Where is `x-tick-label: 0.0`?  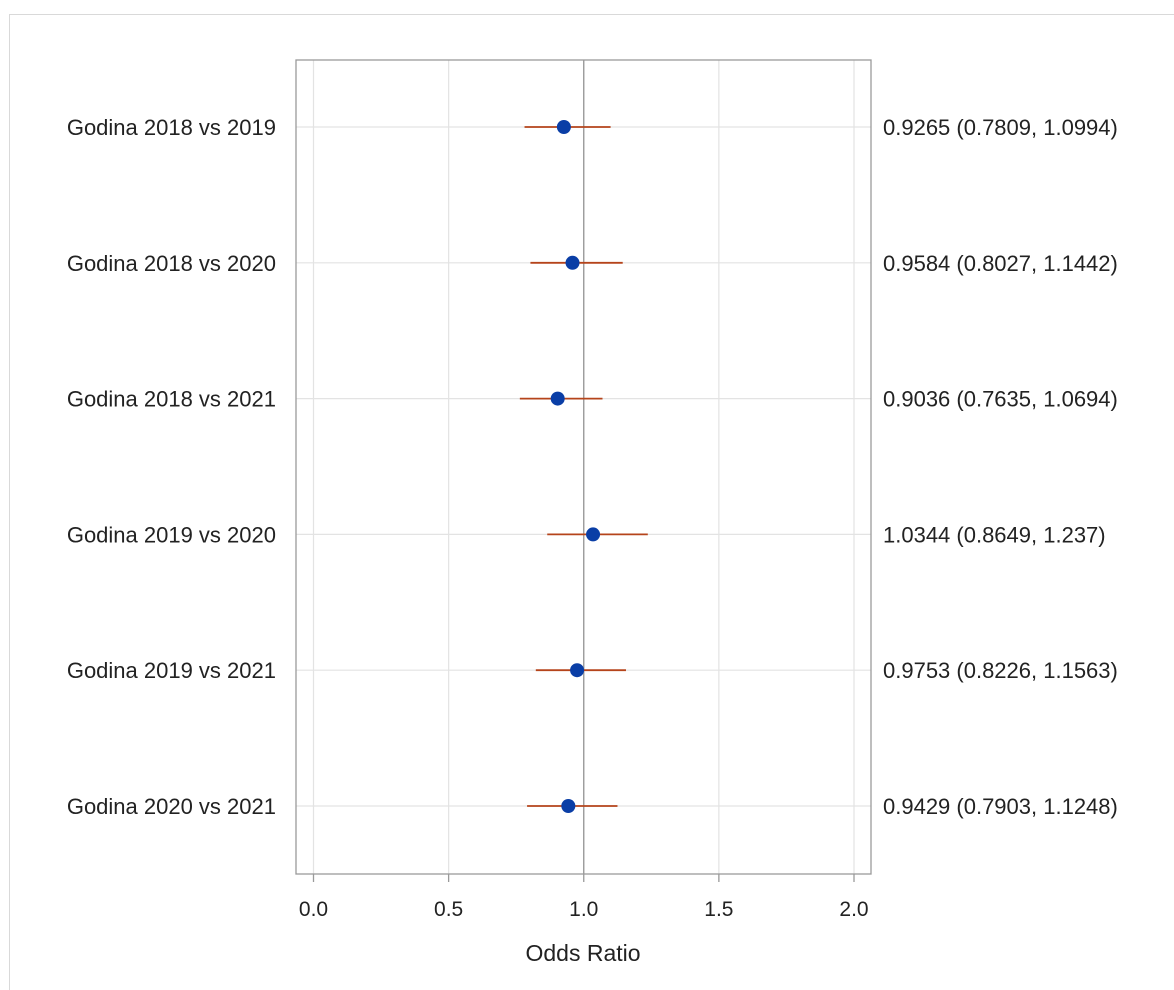
x-tick-label: 0.0 is located at coordinates (313, 909).